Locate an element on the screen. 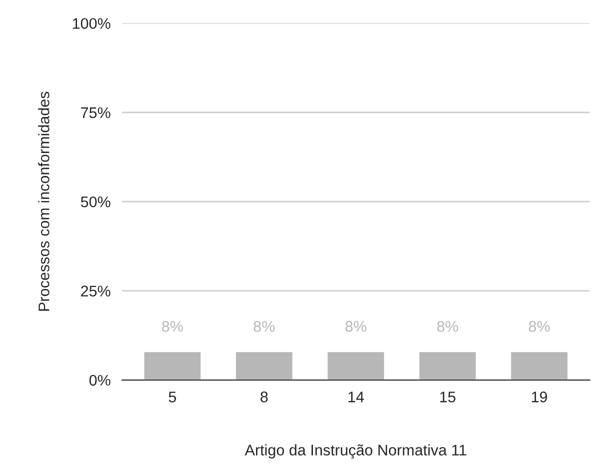  y-tick-label: 0% is located at coordinates (99, 380).